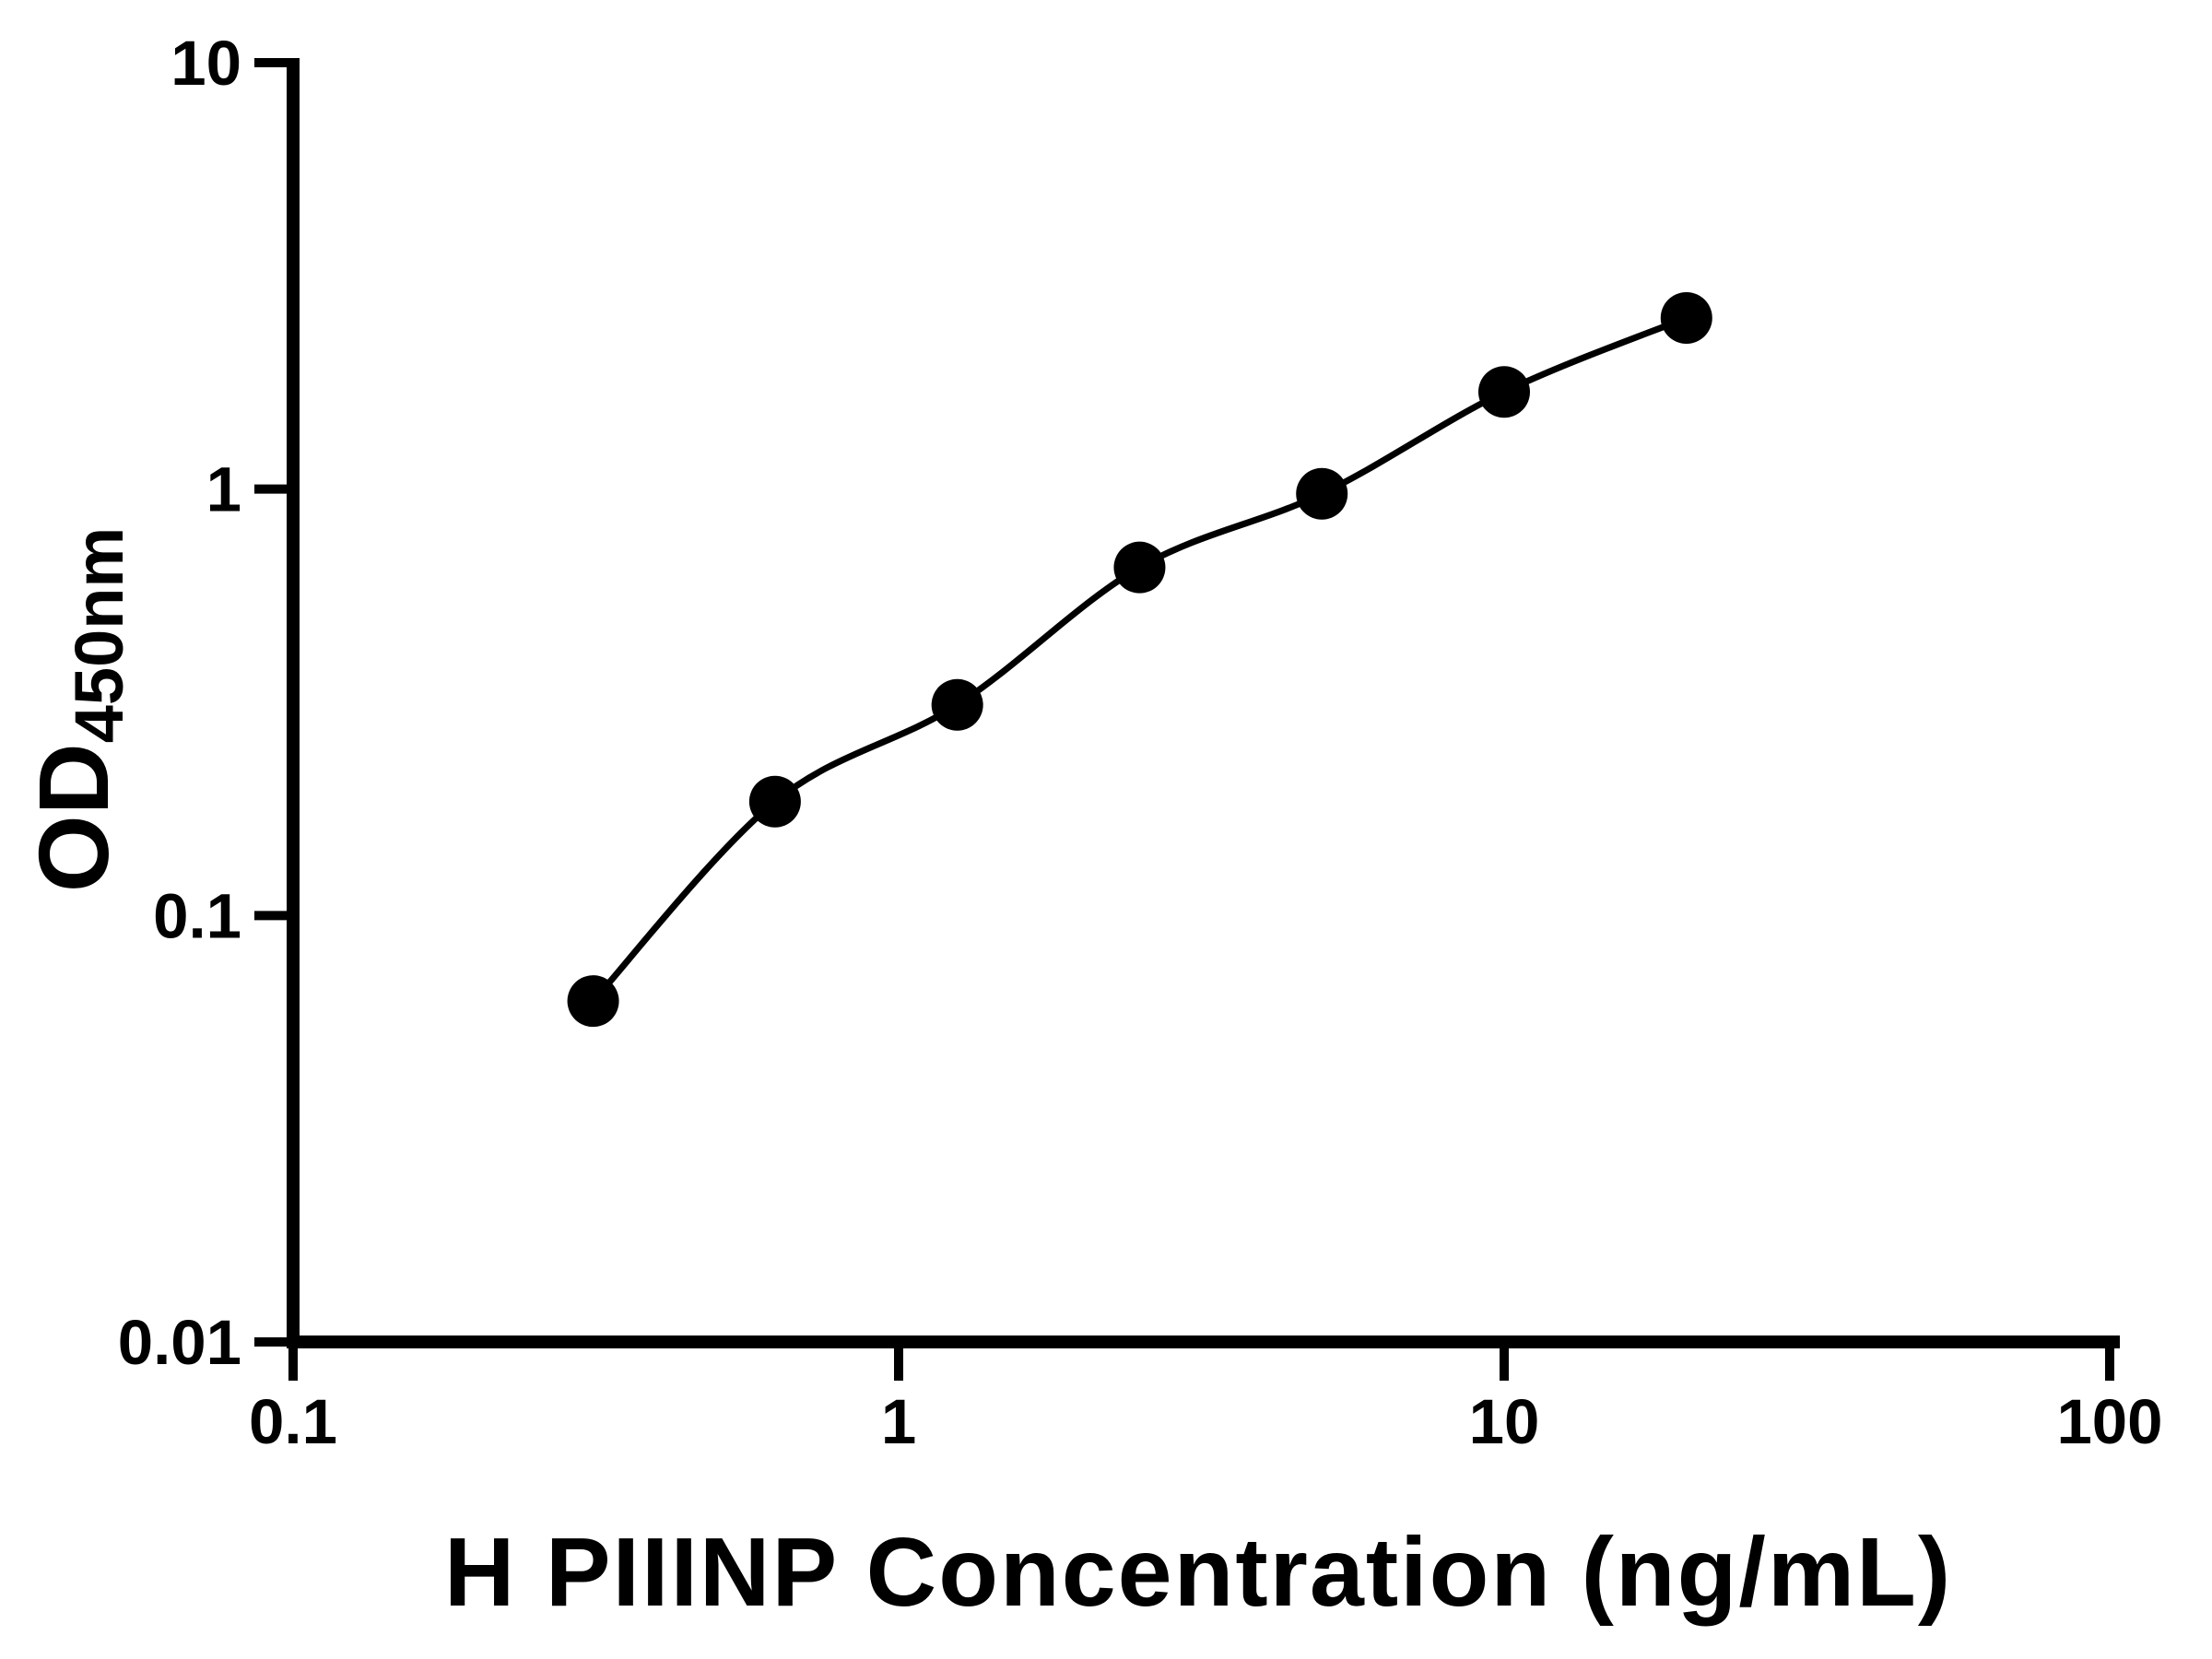 The image size is (2212, 1659). What do you see at coordinates (206, 63) in the screenshot?
I see `y-tick-label: 10` at bounding box center [206, 63].